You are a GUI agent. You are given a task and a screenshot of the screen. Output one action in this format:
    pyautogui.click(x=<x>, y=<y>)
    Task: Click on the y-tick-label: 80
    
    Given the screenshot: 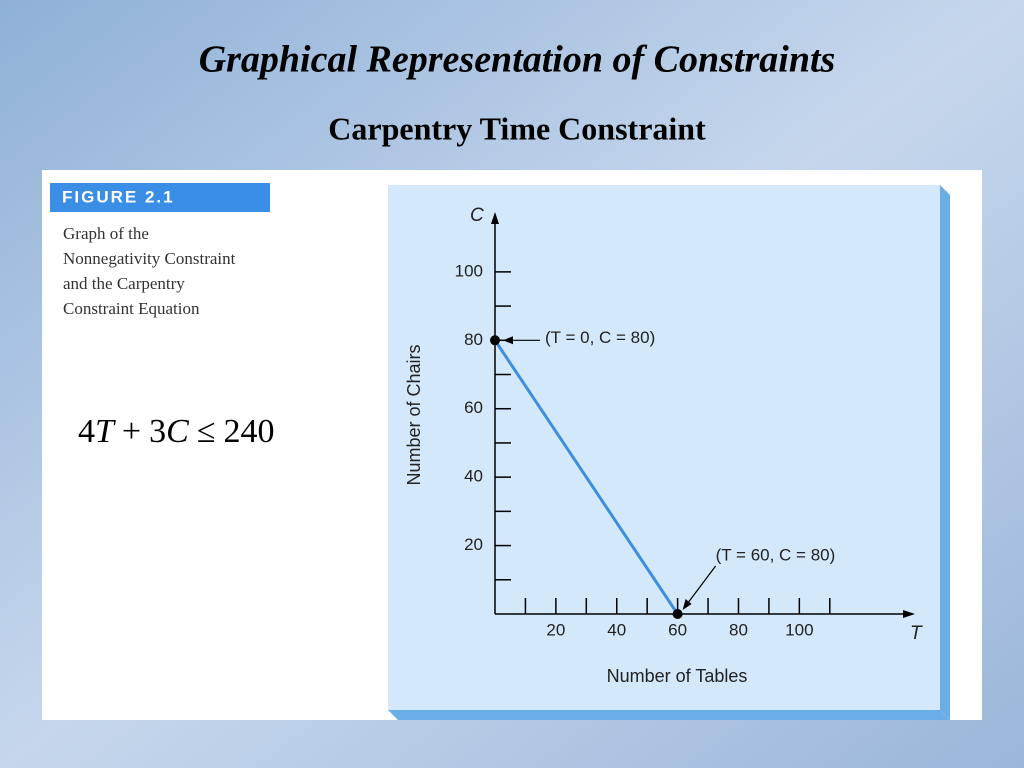 What is the action you would take?
    pyautogui.click(x=473, y=339)
    